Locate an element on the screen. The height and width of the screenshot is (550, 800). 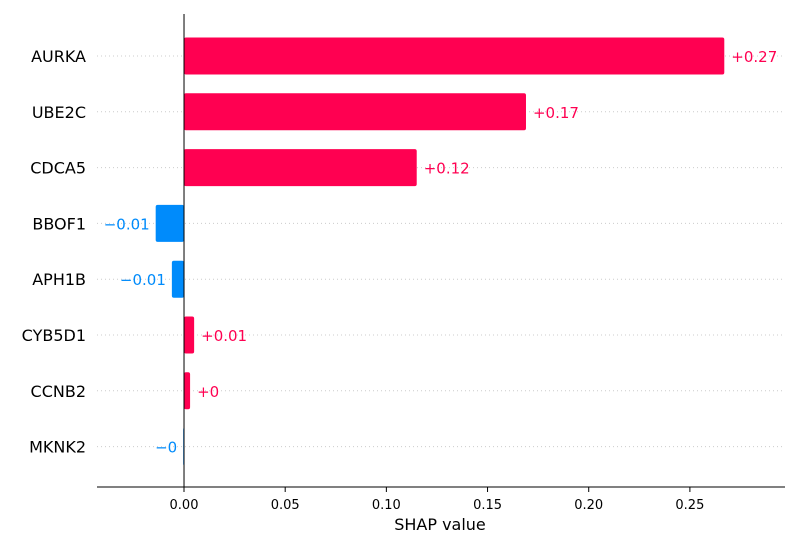
value-label: +0.27 is located at coordinates (754, 57).